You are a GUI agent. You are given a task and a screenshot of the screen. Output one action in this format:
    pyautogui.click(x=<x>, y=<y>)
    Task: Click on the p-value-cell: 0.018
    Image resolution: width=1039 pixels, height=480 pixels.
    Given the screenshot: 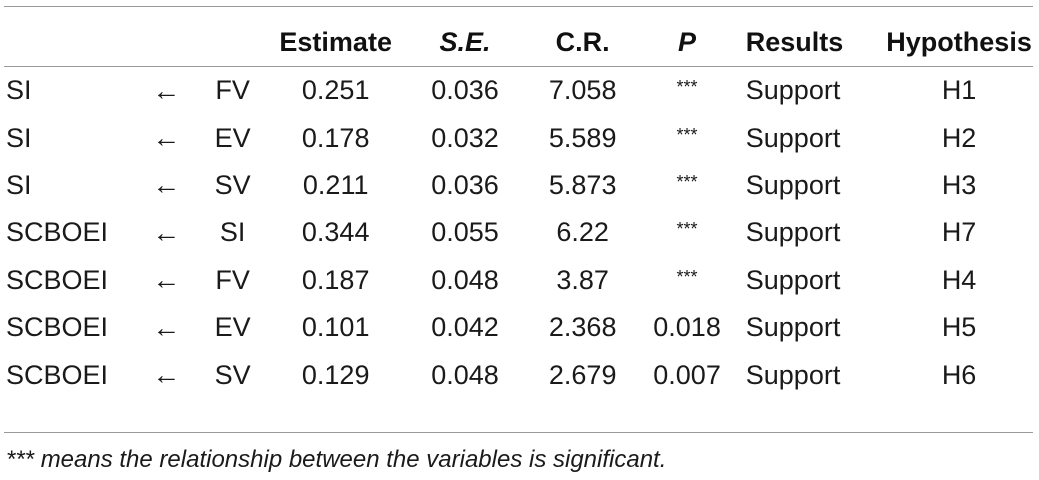 What is the action you would take?
    pyautogui.click(x=687, y=327)
    